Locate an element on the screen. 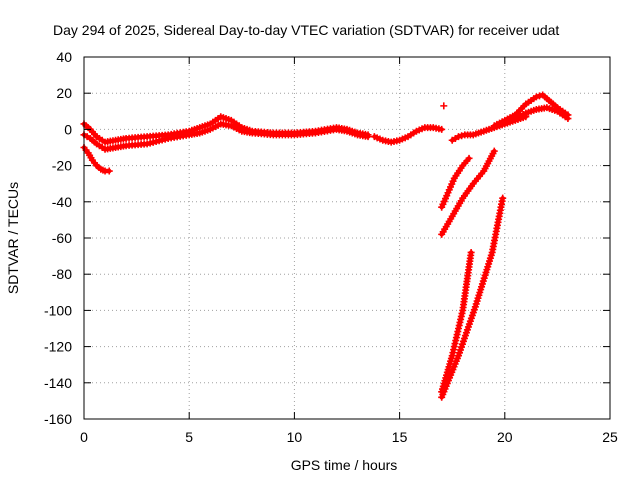 This screenshot has height=480, width=640. x-axis-label: GPS time / hours is located at coordinates (344, 465).